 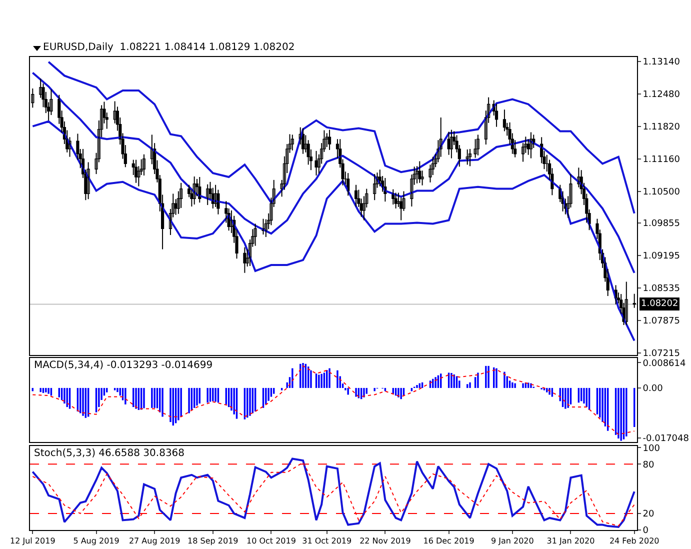 I want to click on x-tick-label: 31 Oct 2019, so click(x=327, y=541).